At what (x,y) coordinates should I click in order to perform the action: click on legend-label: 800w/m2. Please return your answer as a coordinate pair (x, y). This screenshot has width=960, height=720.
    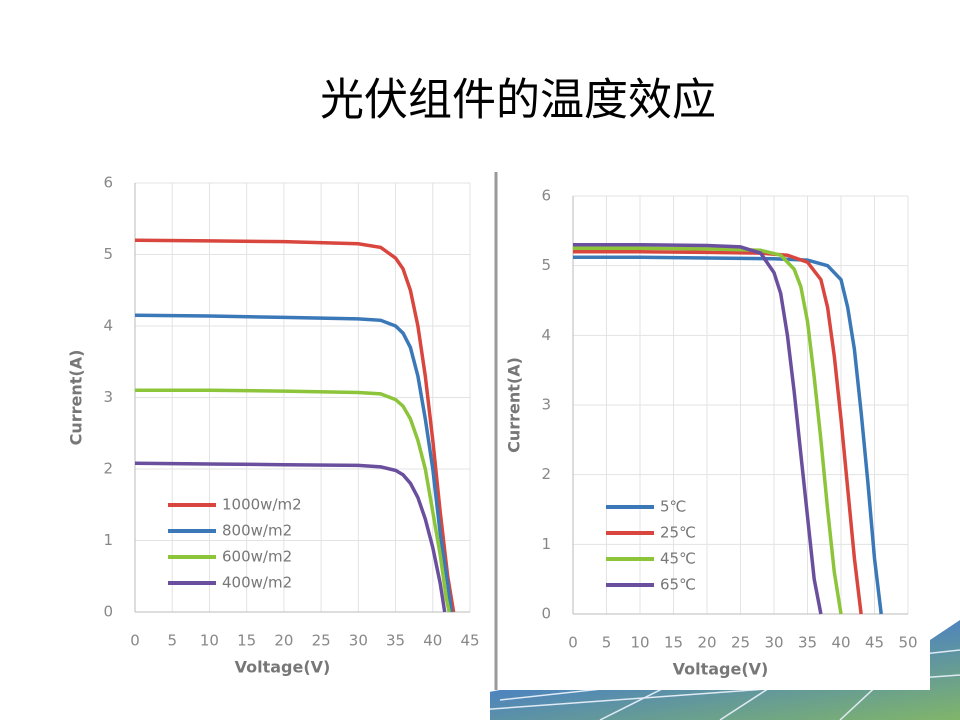
    Looking at the image, I should click on (257, 531).